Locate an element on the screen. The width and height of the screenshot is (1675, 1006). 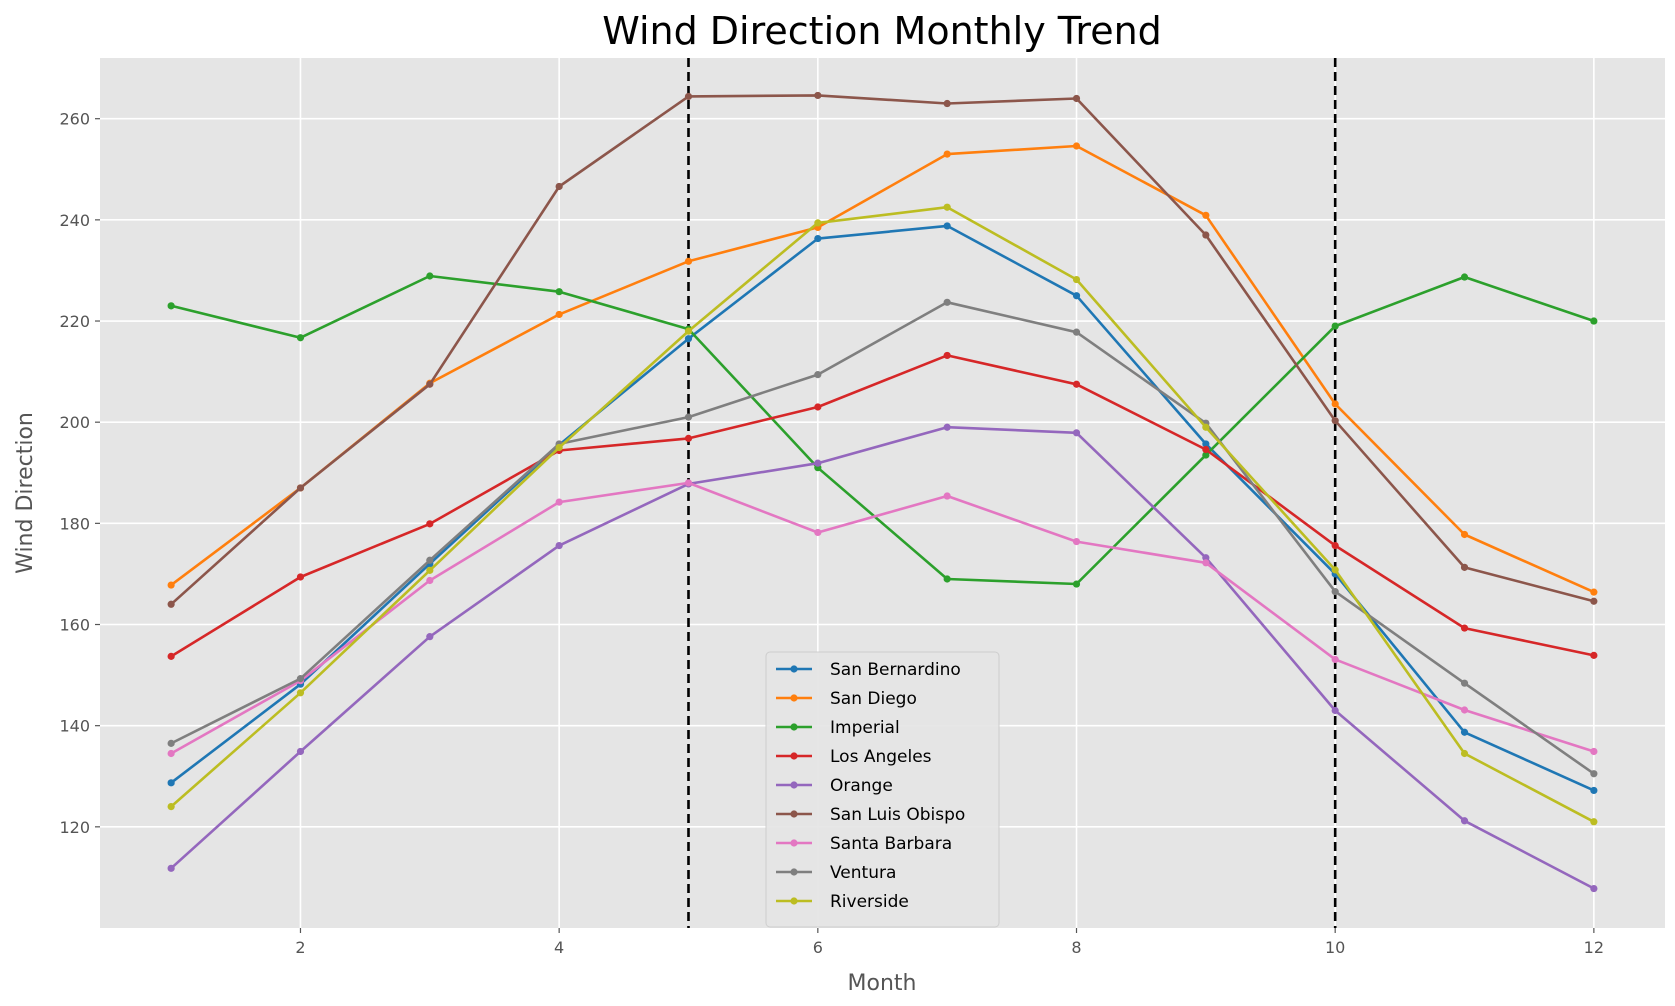
legend-item: Imperial is located at coordinates (838, 728).